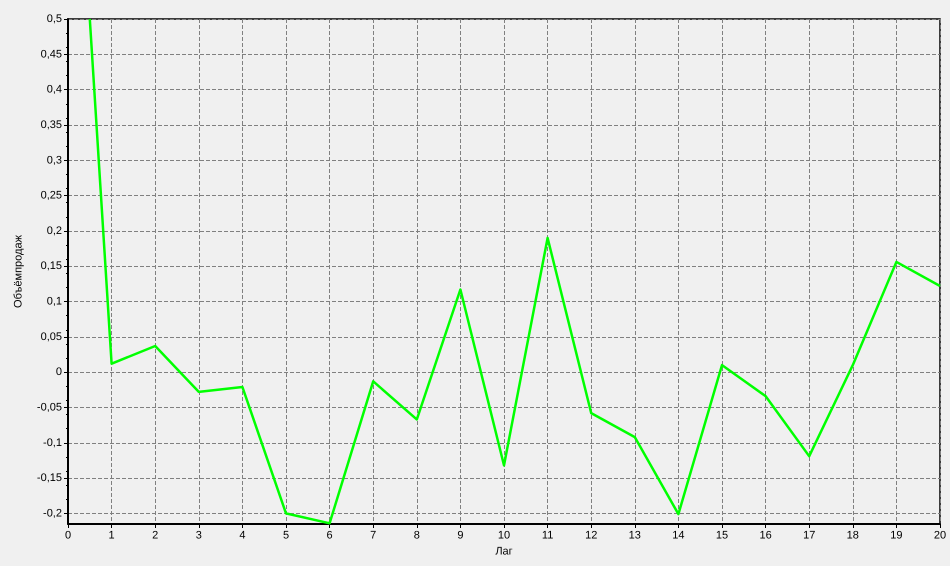  I want to click on x-tick-label: 15, so click(722, 536).